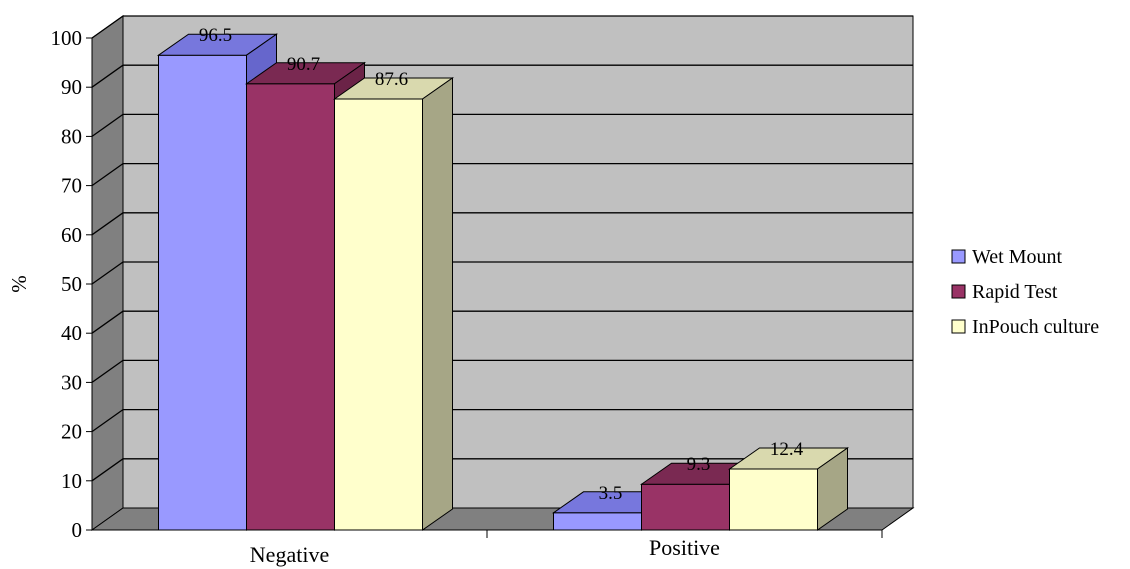 The height and width of the screenshot is (569, 1130). What do you see at coordinates (71, 136) in the screenshot?
I see `y-tick-label: 80` at bounding box center [71, 136].